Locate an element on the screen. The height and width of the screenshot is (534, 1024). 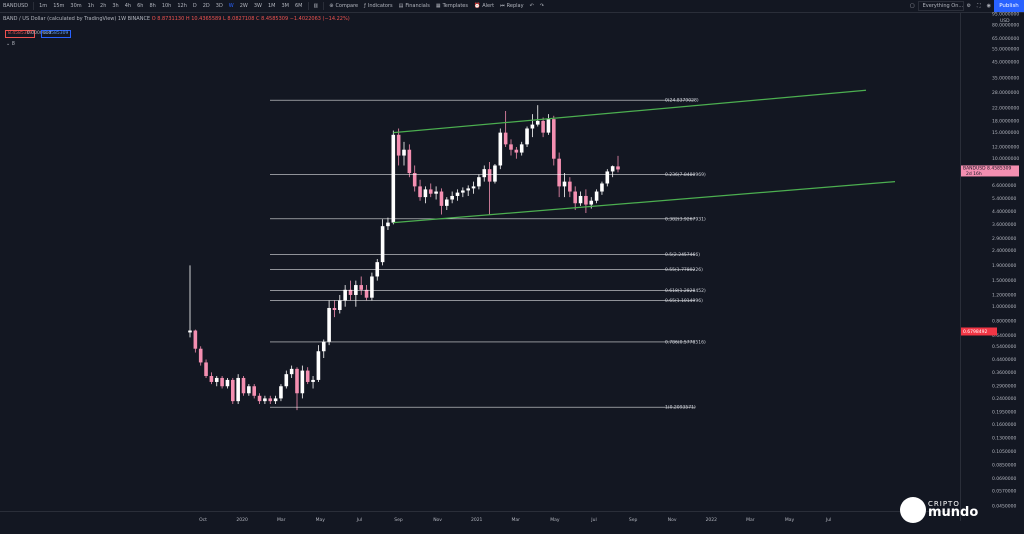
replay-button: ⏮ Replay is located at coordinates (511, 6).